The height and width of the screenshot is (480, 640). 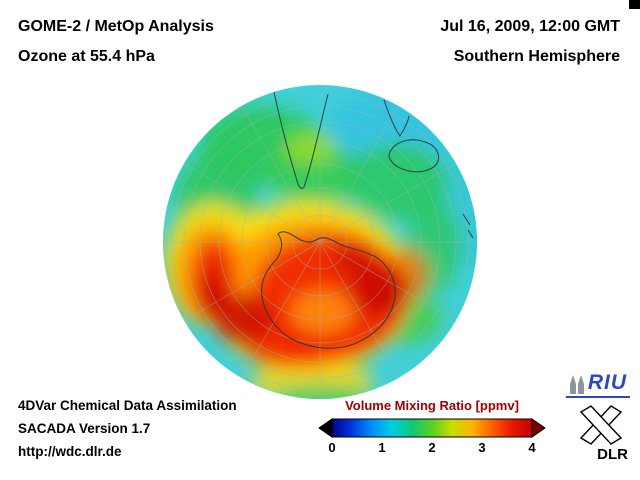 What do you see at coordinates (607, 382) in the screenshot?
I see `riu-text: RIU` at bounding box center [607, 382].